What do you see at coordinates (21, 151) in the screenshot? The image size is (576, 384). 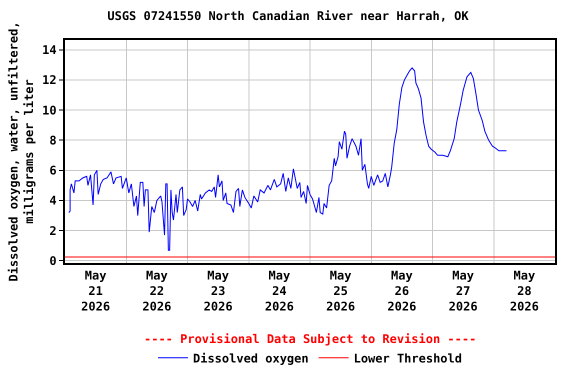 I see `y-axis-title: Dissolved oxygen, water, unfiltered, milligrams per liter` at bounding box center [21, 151].